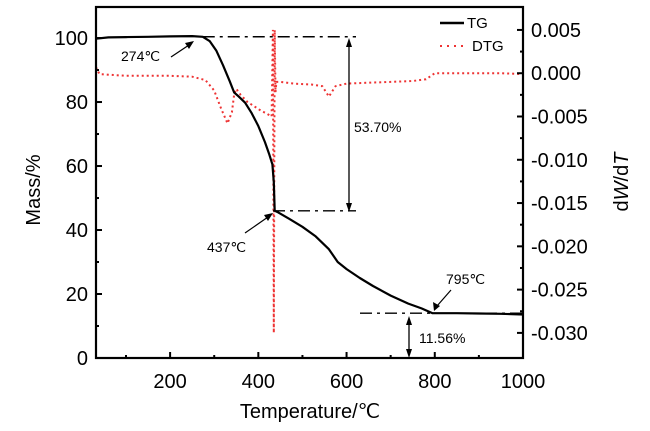  Describe the element at coordinates (559, 334) in the screenshot. I see `y2-tick-label: -0.030` at that location.